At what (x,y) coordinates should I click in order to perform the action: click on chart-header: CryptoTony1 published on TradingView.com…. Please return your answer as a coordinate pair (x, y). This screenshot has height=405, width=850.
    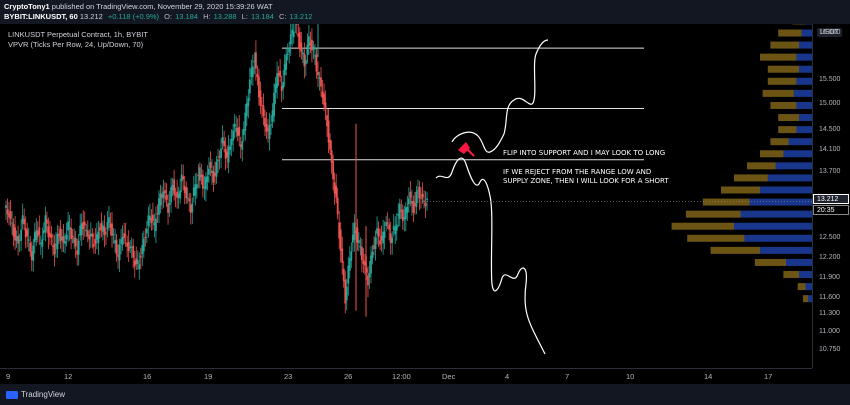
    Looking at the image, I should click on (425, 12).